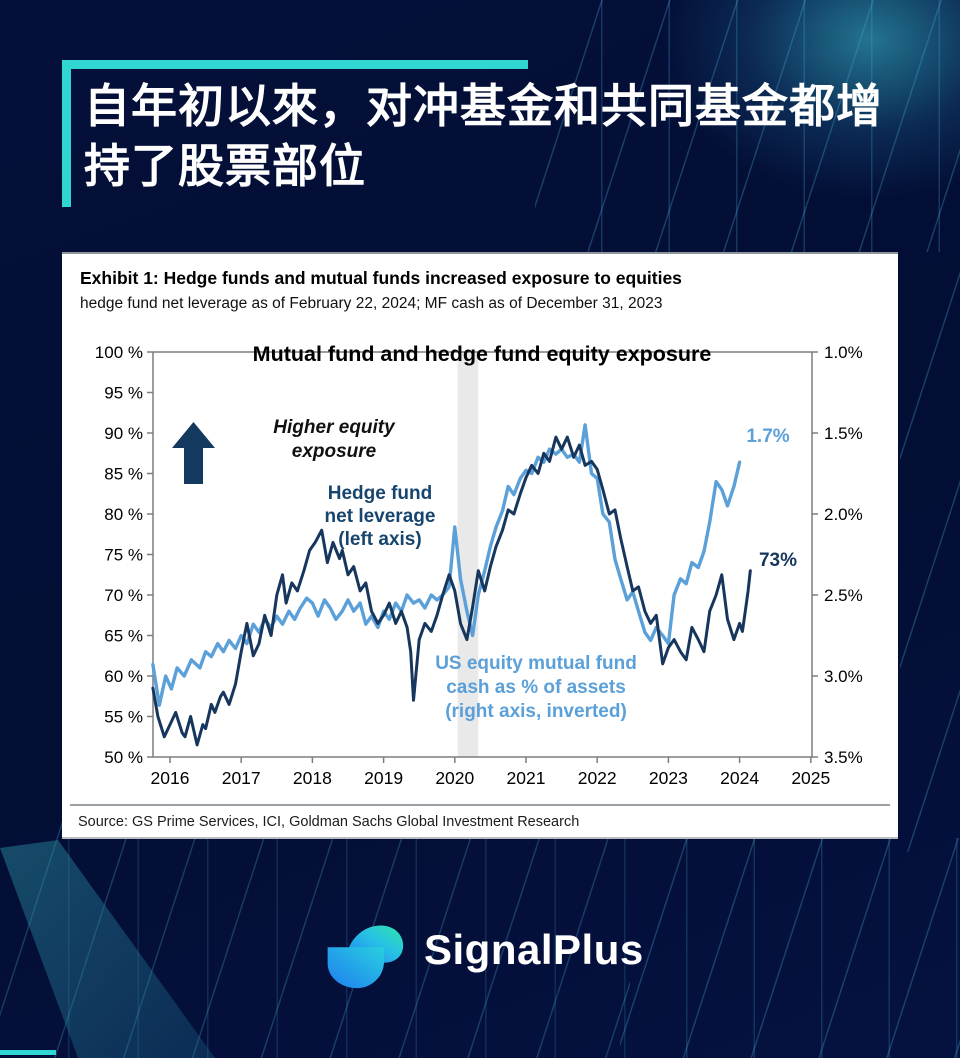  Describe the element at coordinates (499, 136) in the screenshot. I see `page-title: 自年初以來，对冲基金和共同基金都增 持了股票部位` at that location.